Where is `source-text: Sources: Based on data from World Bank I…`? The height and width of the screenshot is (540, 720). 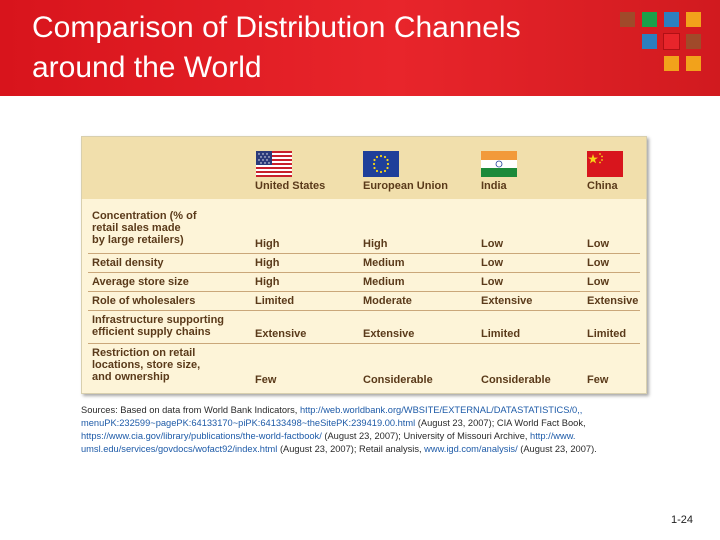 source-text: Sources: Based on data from World Bank I… is located at coordinates (190, 410).